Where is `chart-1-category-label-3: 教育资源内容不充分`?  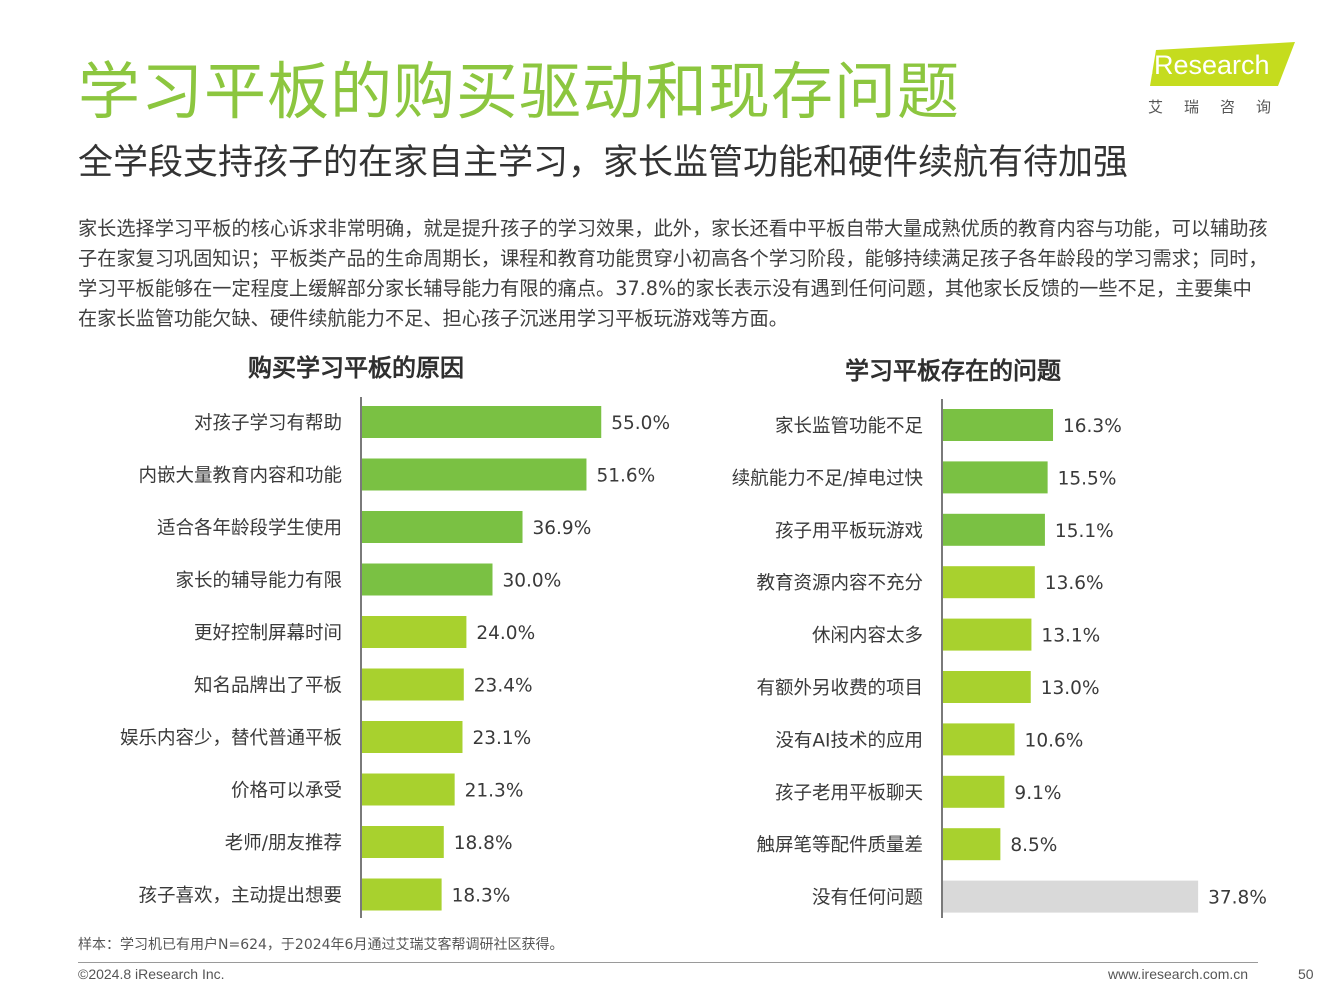 chart-1-category-label-3: 教育资源内容不充分 is located at coordinates (839, 583).